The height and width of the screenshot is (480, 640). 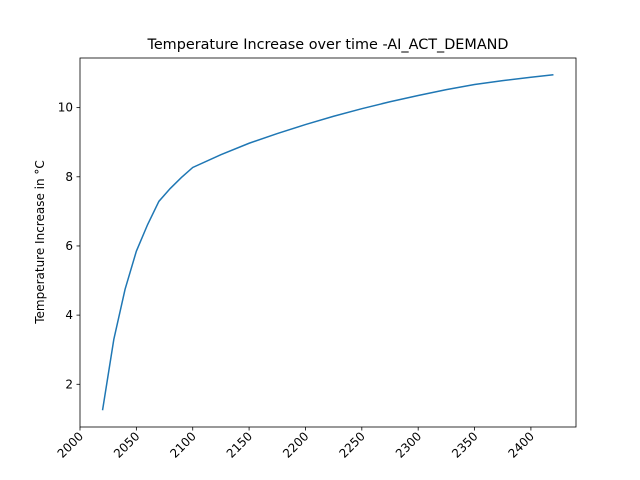 What do you see at coordinates (521, 444) in the screenshot?
I see `x-tick-label: 2400` at bounding box center [521, 444].